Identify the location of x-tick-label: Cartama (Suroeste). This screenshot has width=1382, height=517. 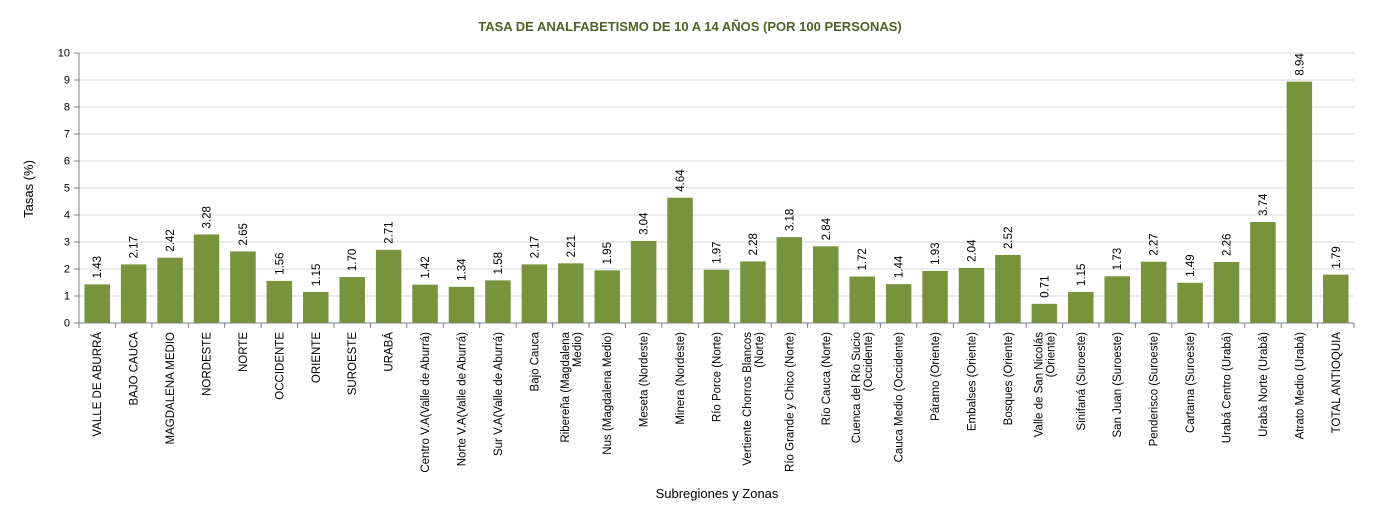
(1191, 382).